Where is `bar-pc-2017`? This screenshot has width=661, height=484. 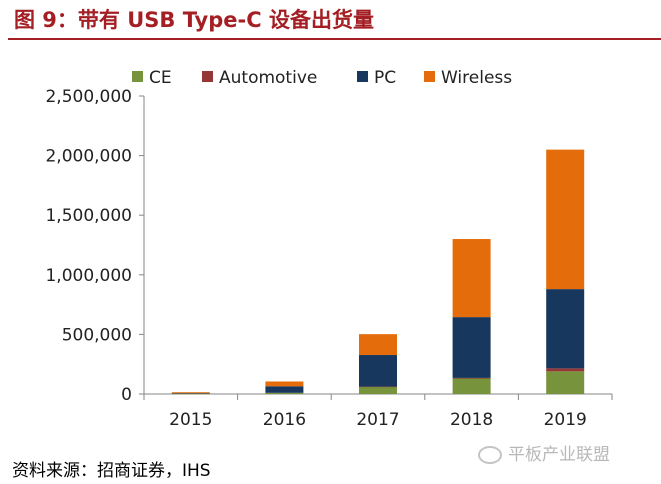 bar-pc-2017 is located at coordinates (378, 371).